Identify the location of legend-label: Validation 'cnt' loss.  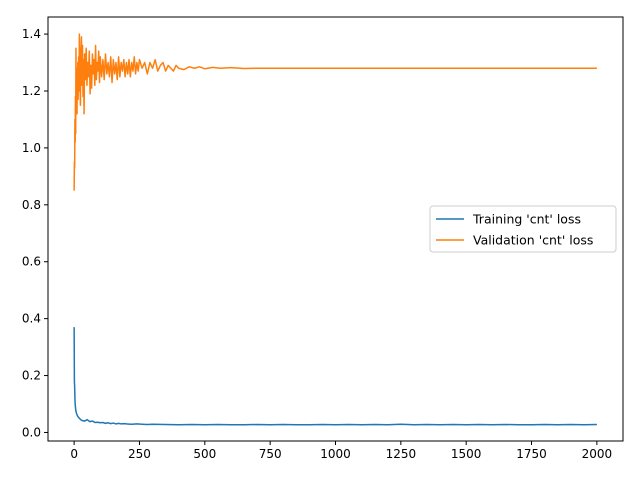
(533, 240).